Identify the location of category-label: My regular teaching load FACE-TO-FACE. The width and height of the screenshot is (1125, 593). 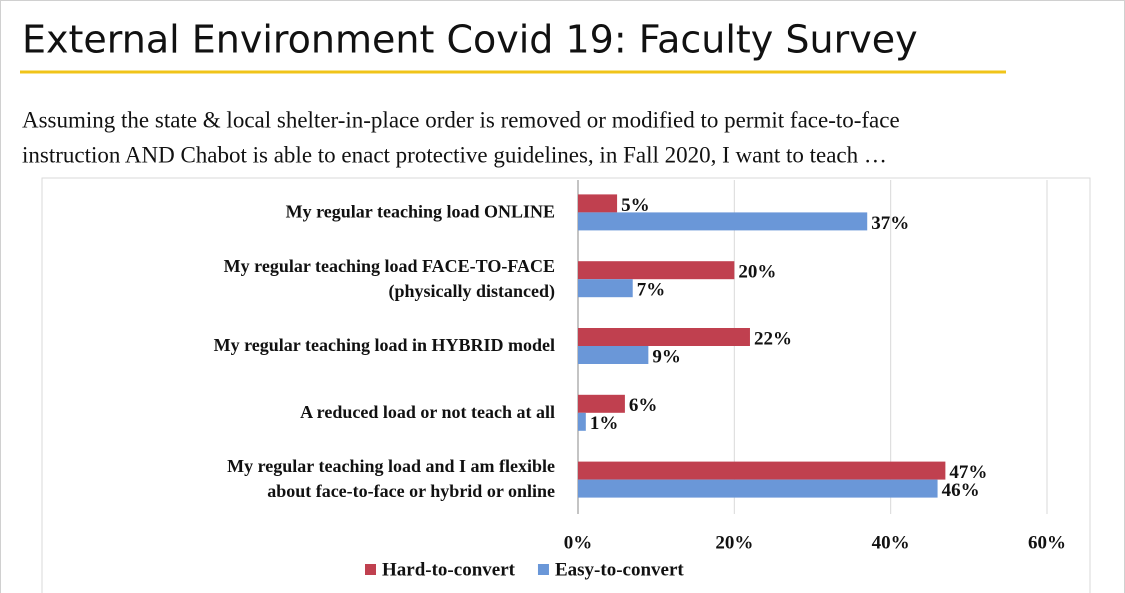
(389, 266).